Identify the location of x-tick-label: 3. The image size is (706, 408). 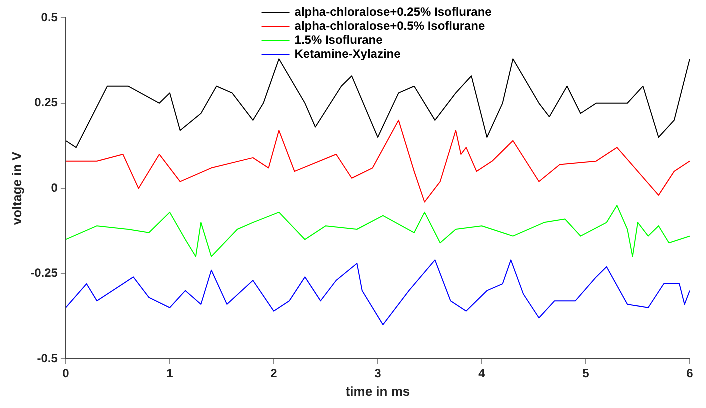
(378, 373).